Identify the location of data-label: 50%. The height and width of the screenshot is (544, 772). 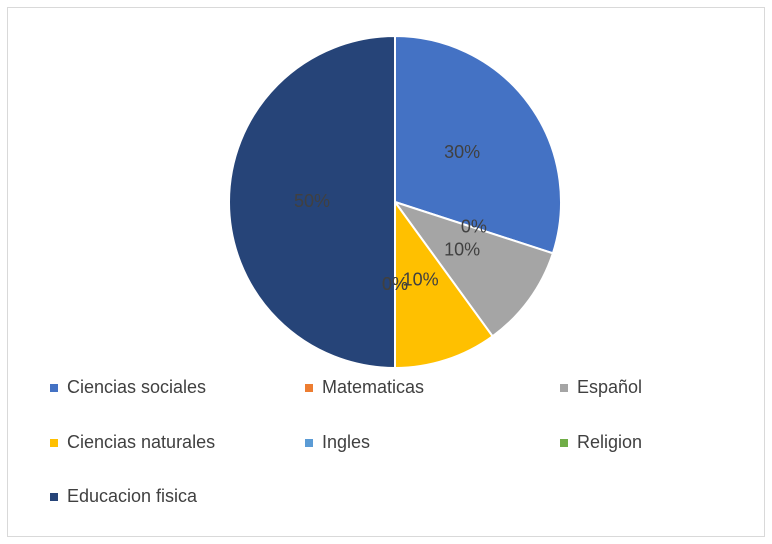
(312, 201).